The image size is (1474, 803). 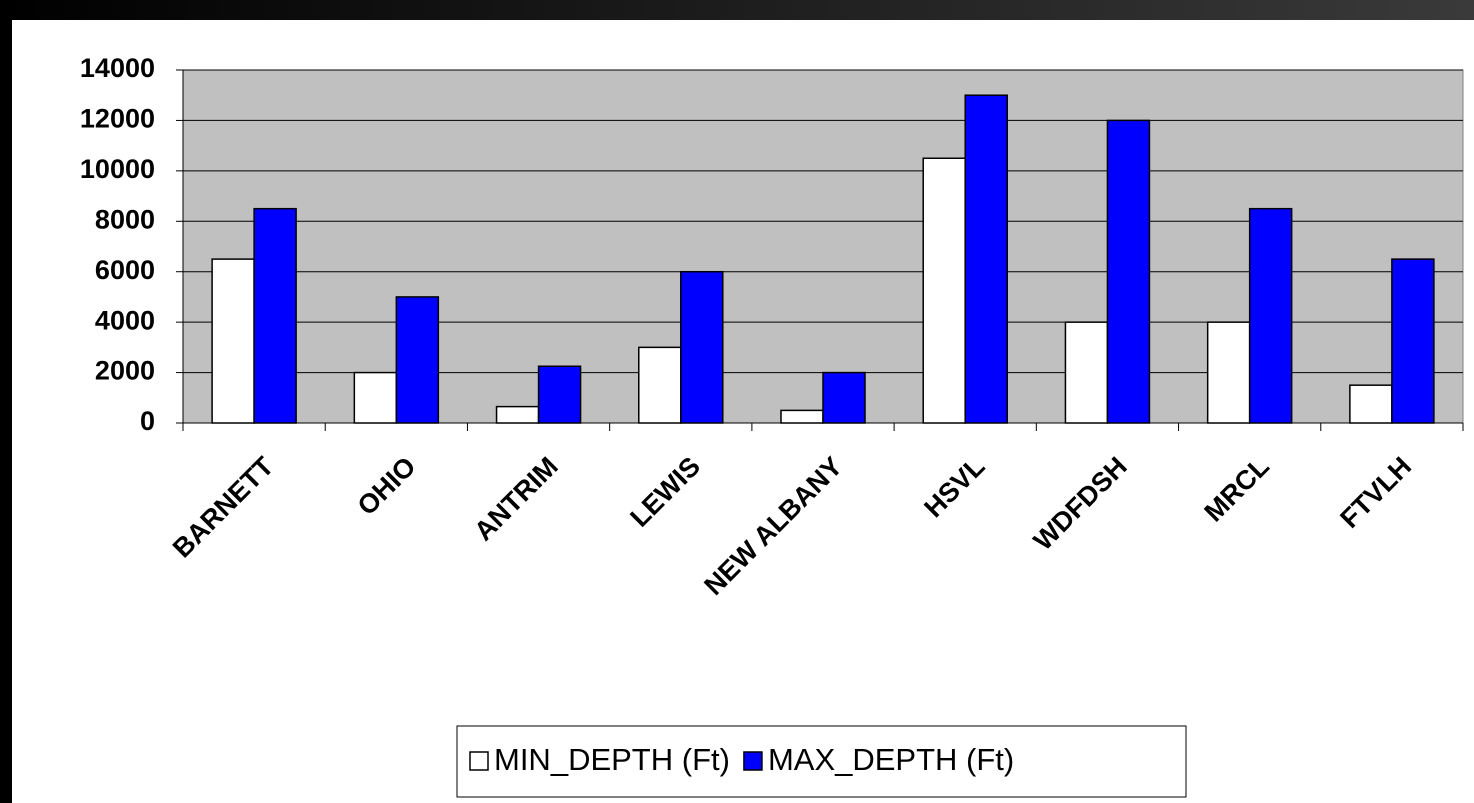 What do you see at coordinates (737, 10) in the screenshot?
I see `frame-top` at bounding box center [737, 10].